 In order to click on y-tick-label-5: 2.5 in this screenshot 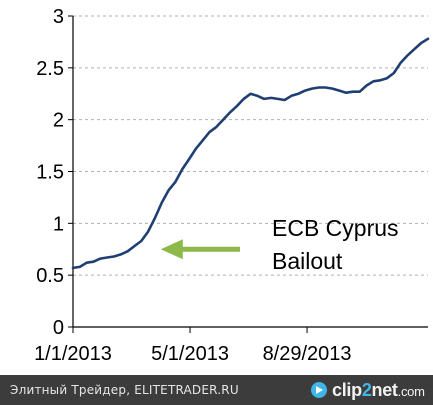, I will do `click(50, 69)`.